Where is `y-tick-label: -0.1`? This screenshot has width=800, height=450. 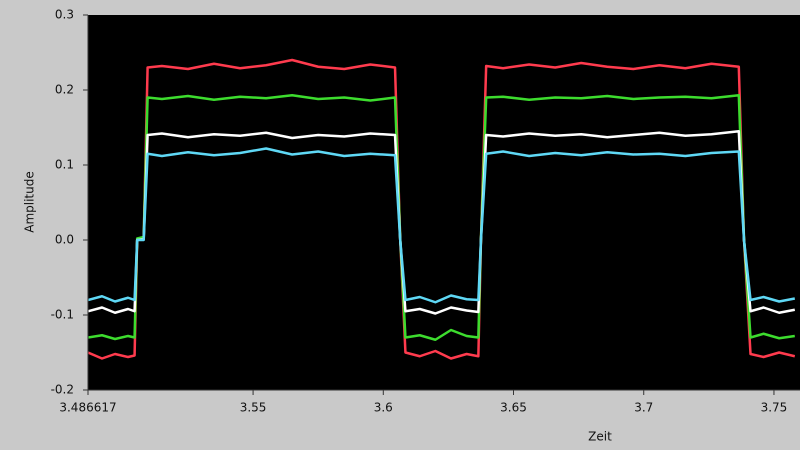 y-tick-label: -0.1 is located at coordinates (62, 315).